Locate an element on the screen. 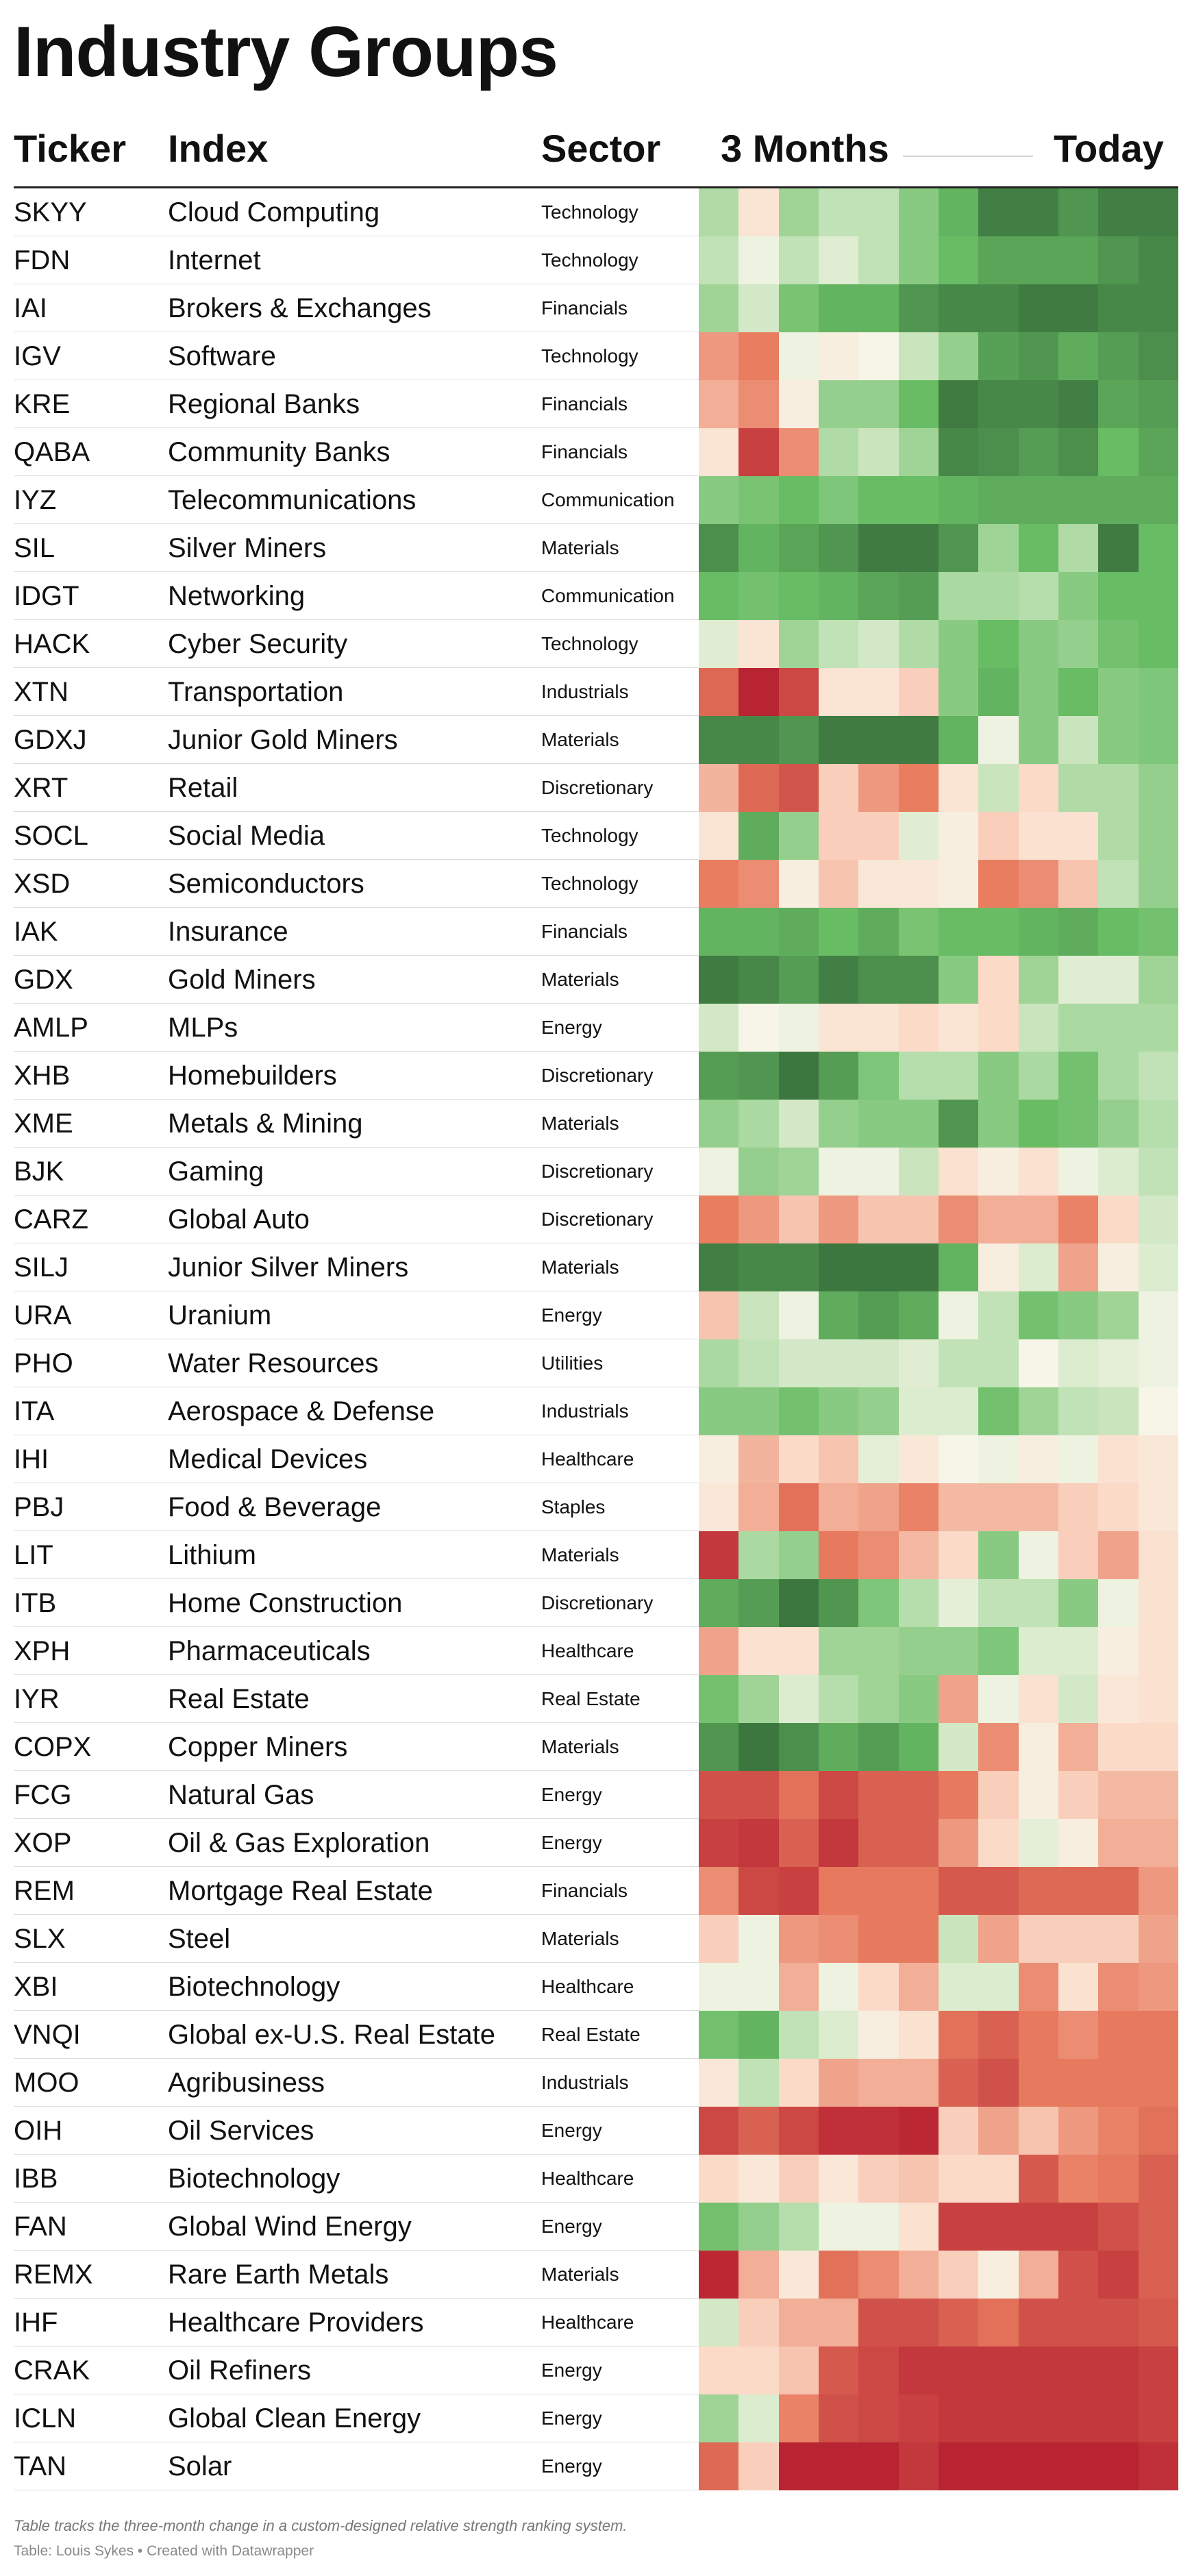  sector-cell: Discretionary is located at coordinates (597, 1602).